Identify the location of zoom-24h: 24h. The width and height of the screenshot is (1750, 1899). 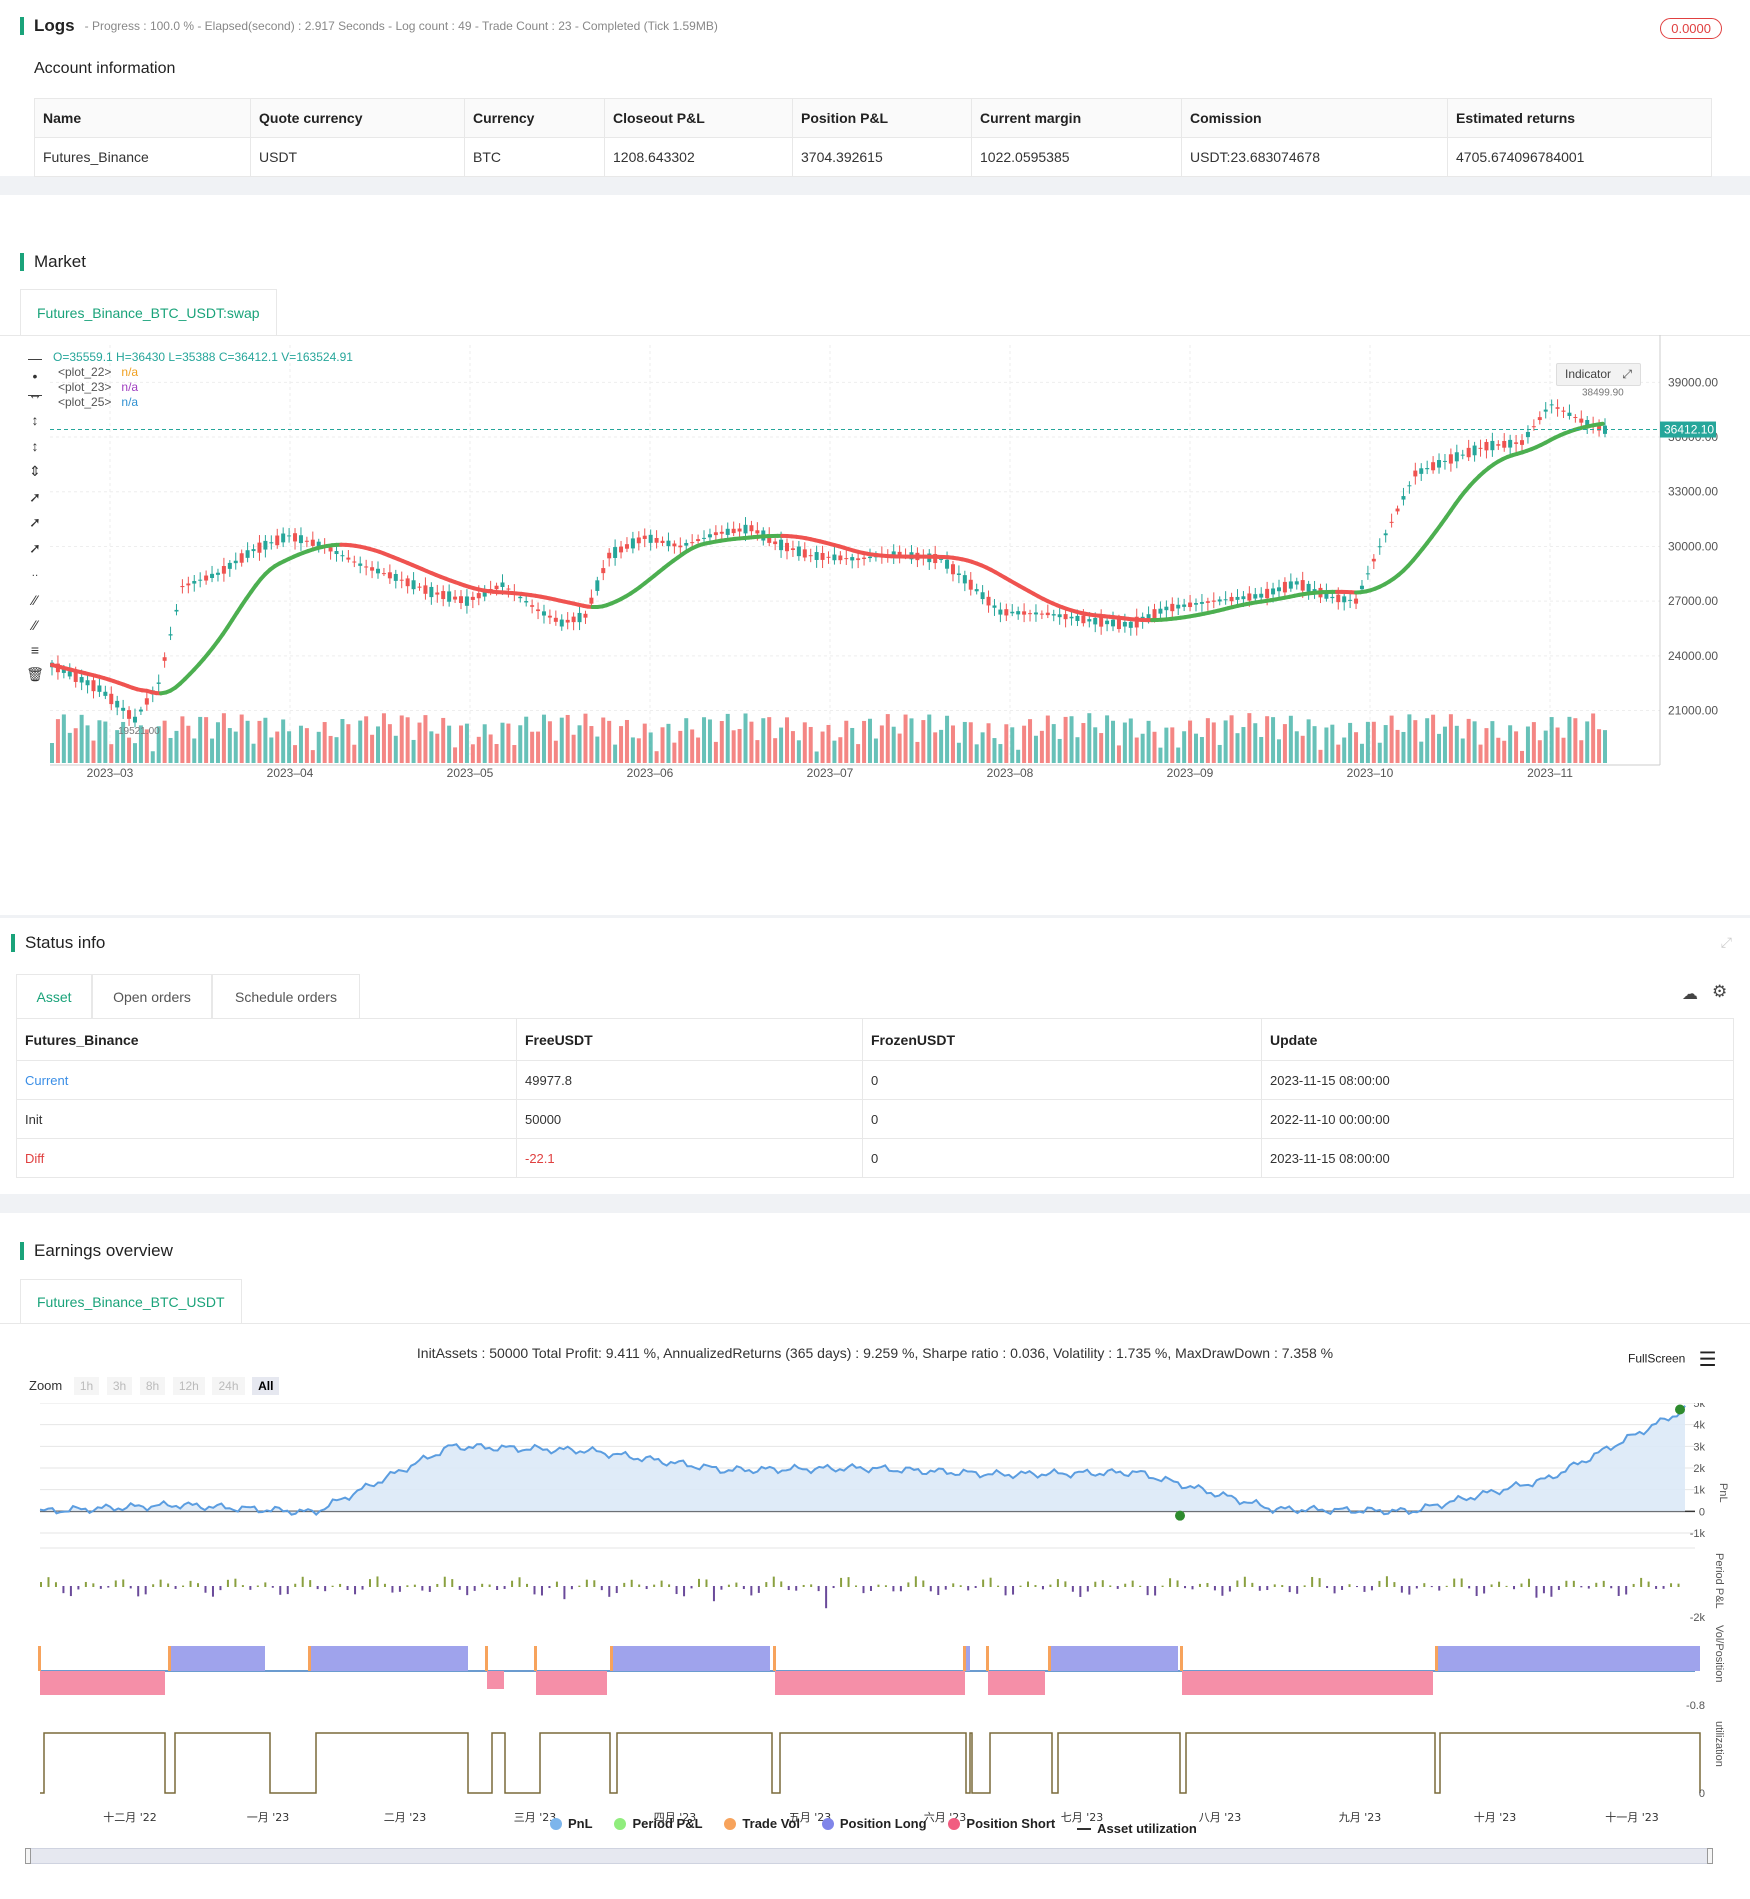
(228, 1386).